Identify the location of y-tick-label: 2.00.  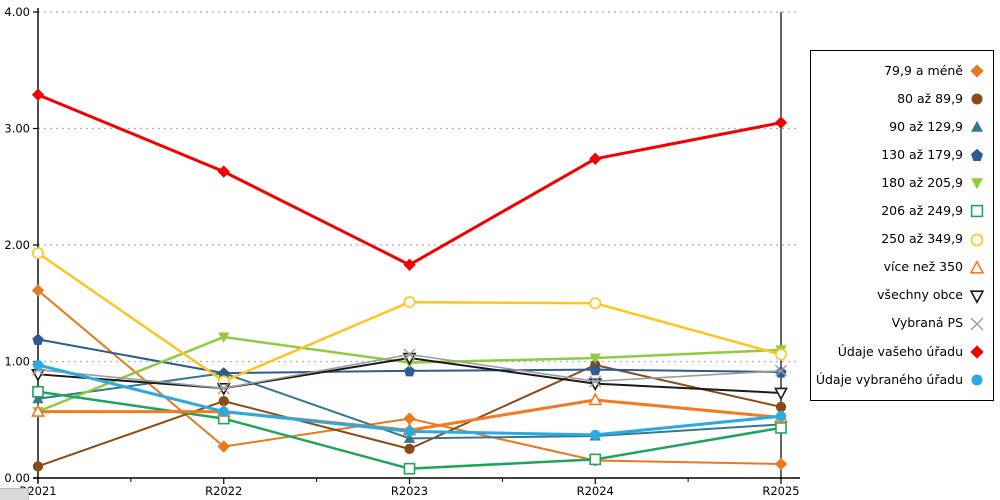
(17, 245).